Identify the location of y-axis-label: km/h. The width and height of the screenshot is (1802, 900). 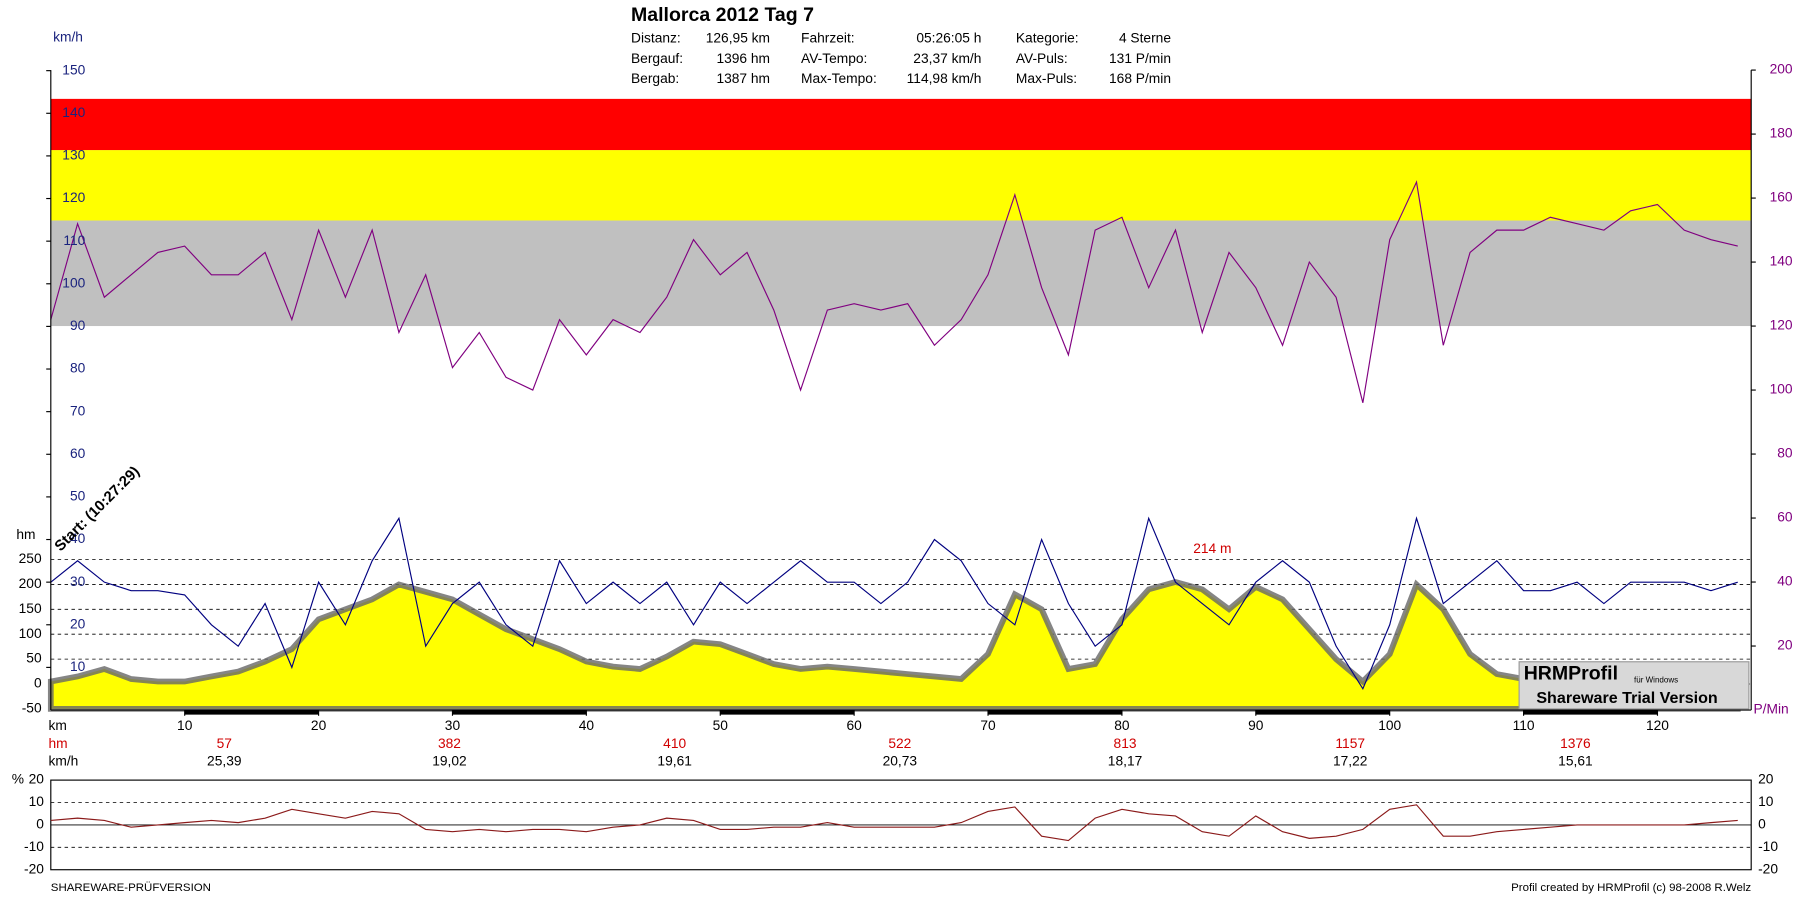
(68, 37).